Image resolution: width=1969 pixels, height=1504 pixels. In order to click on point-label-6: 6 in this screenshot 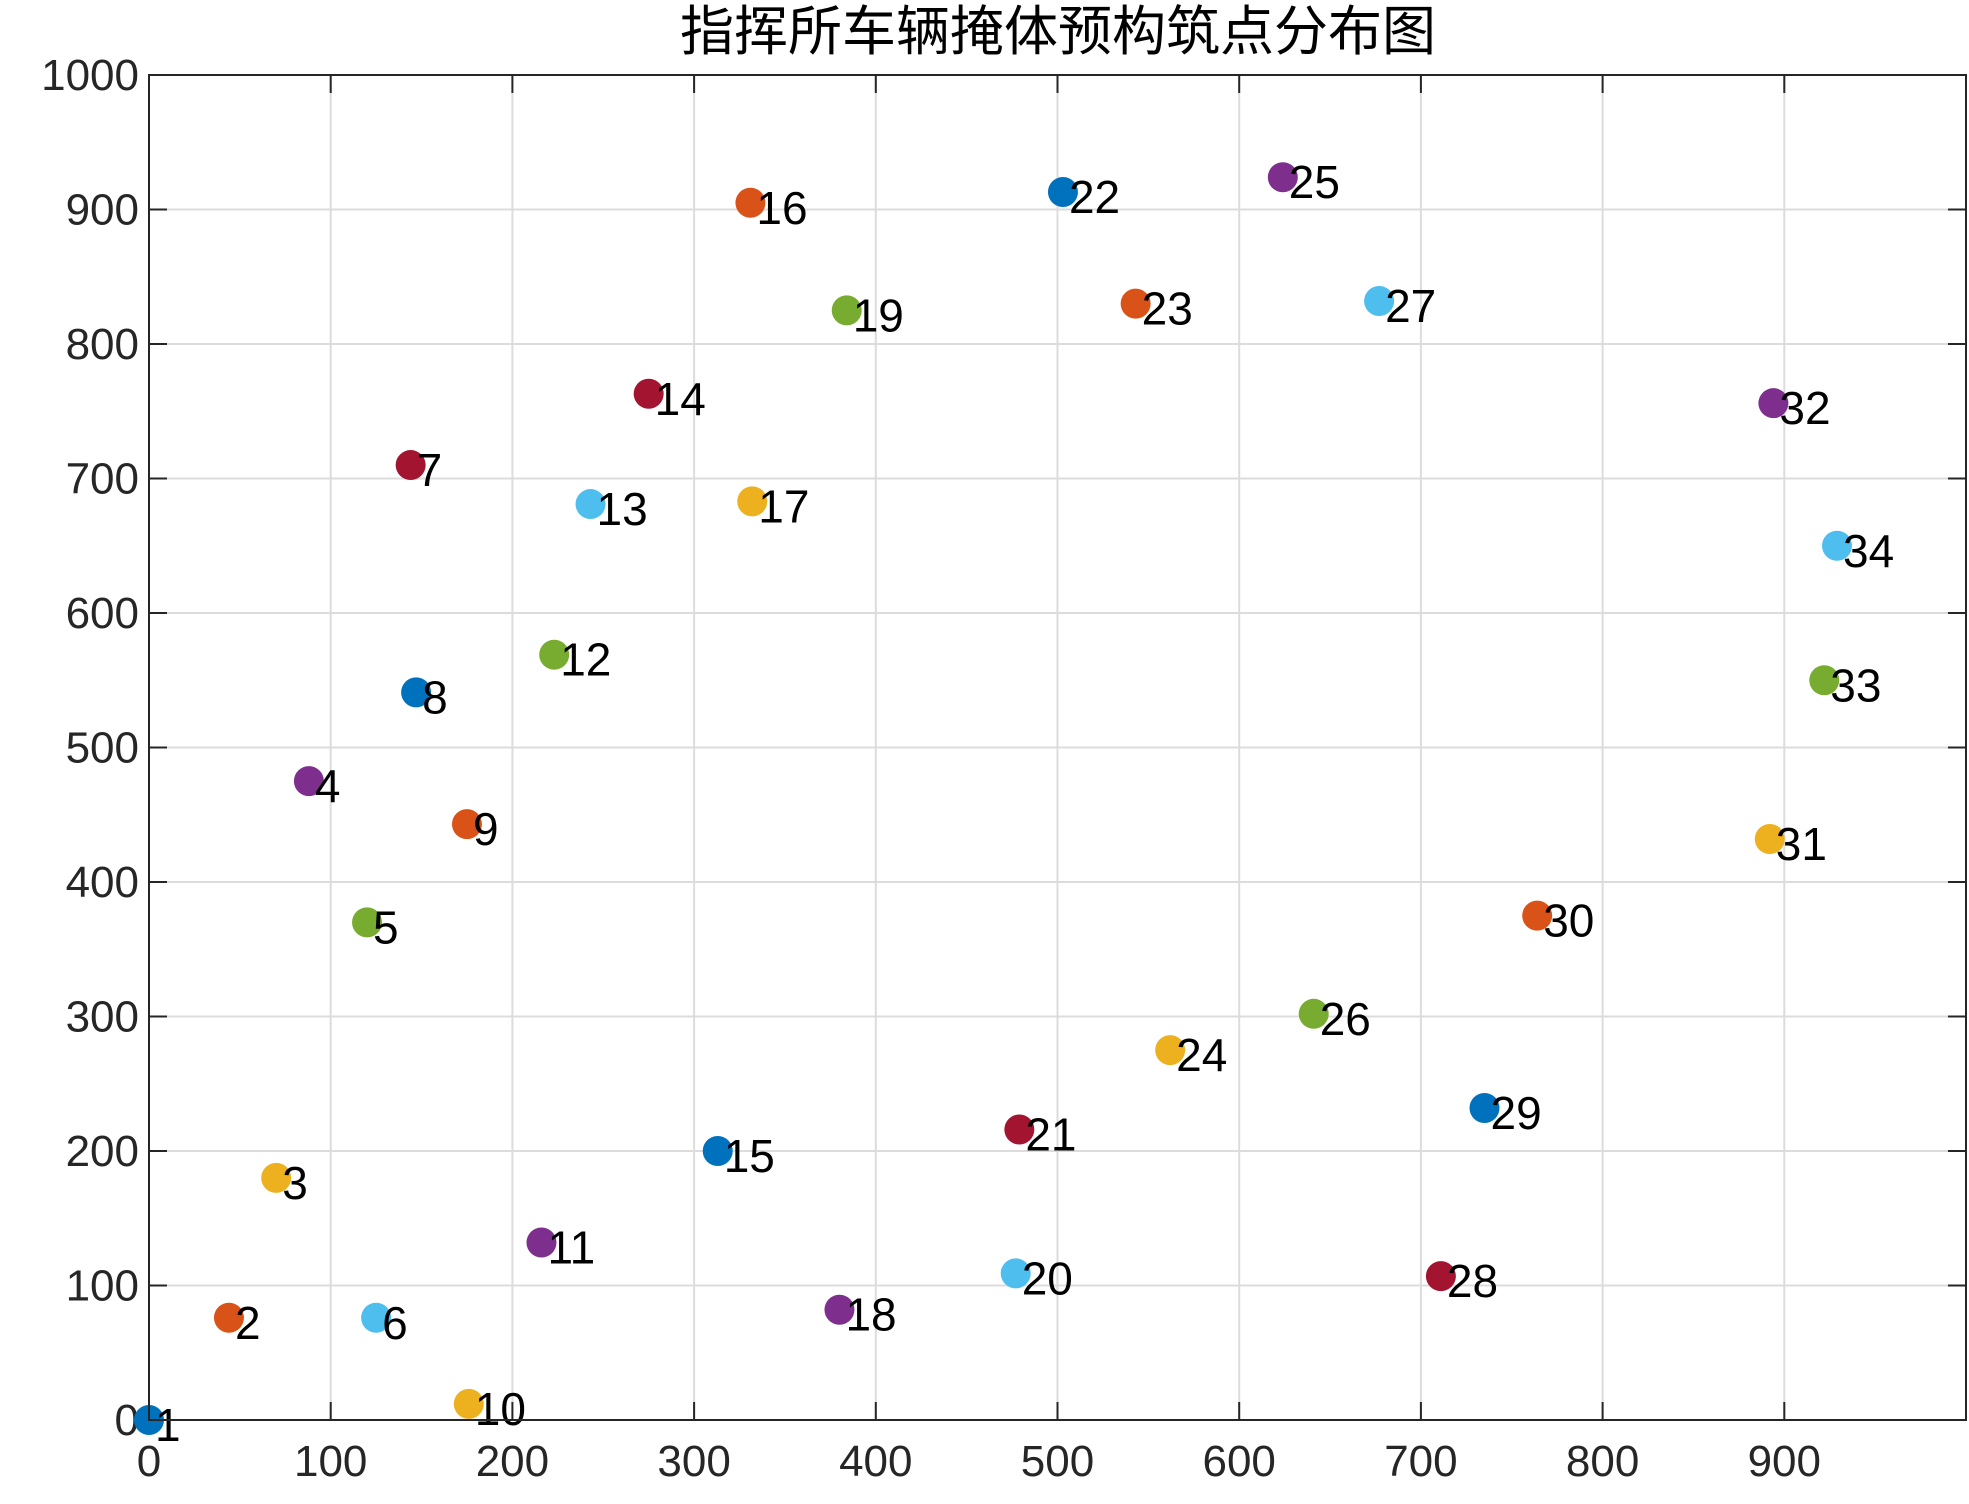, I will do `click(395, 1323)`.